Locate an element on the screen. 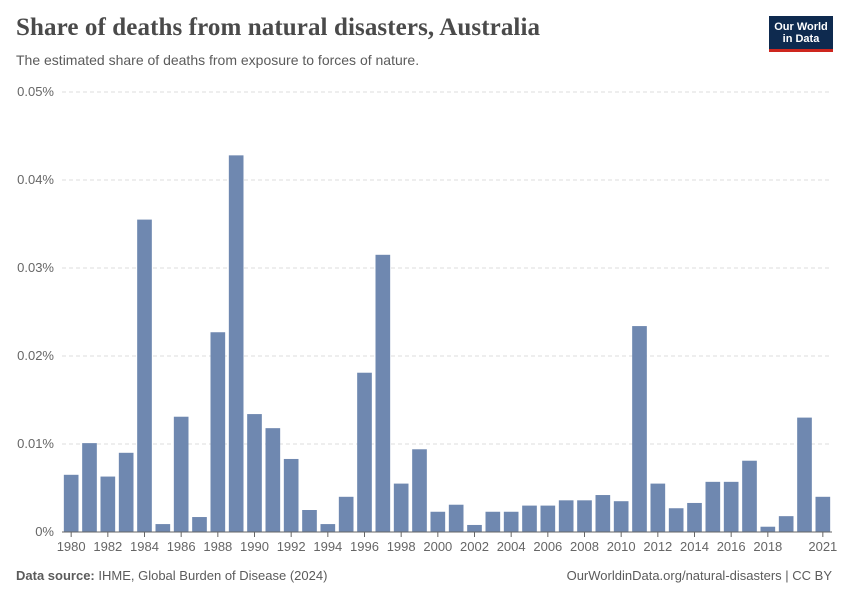 The image size is (850, 600). bar-1999 is located at coordinates (419, 490).